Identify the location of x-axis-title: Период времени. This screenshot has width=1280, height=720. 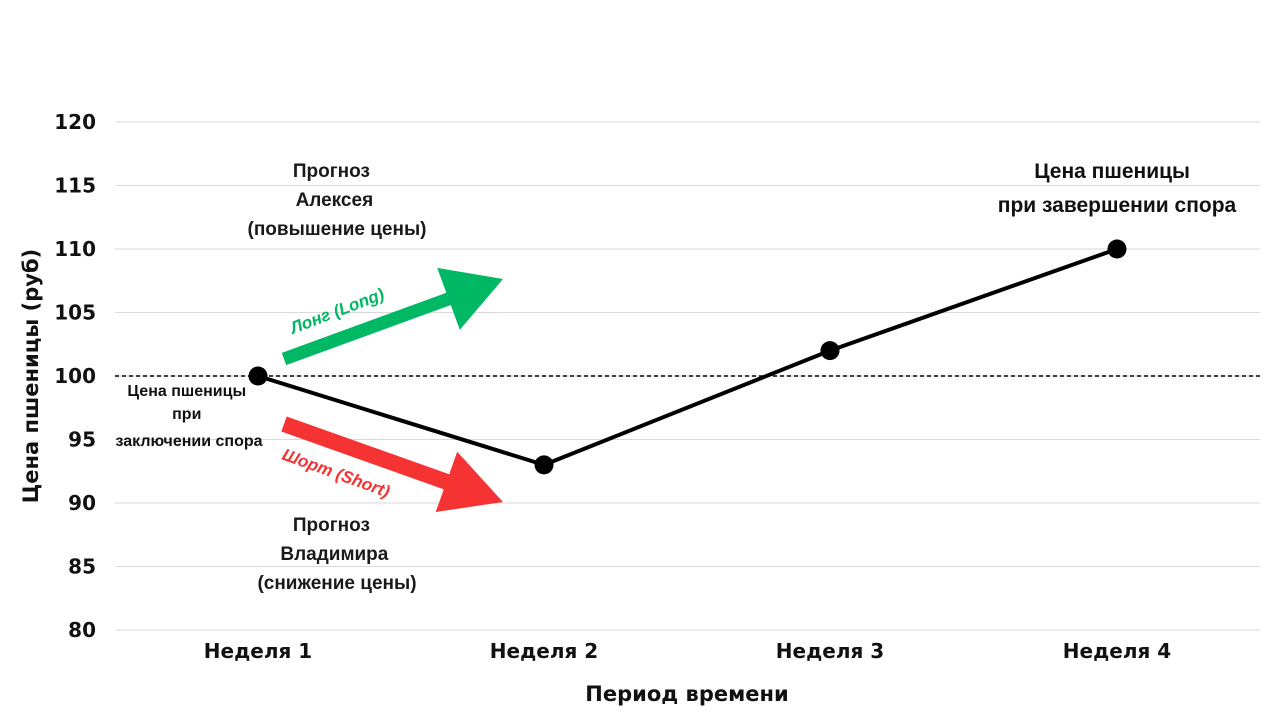
(686, 694).